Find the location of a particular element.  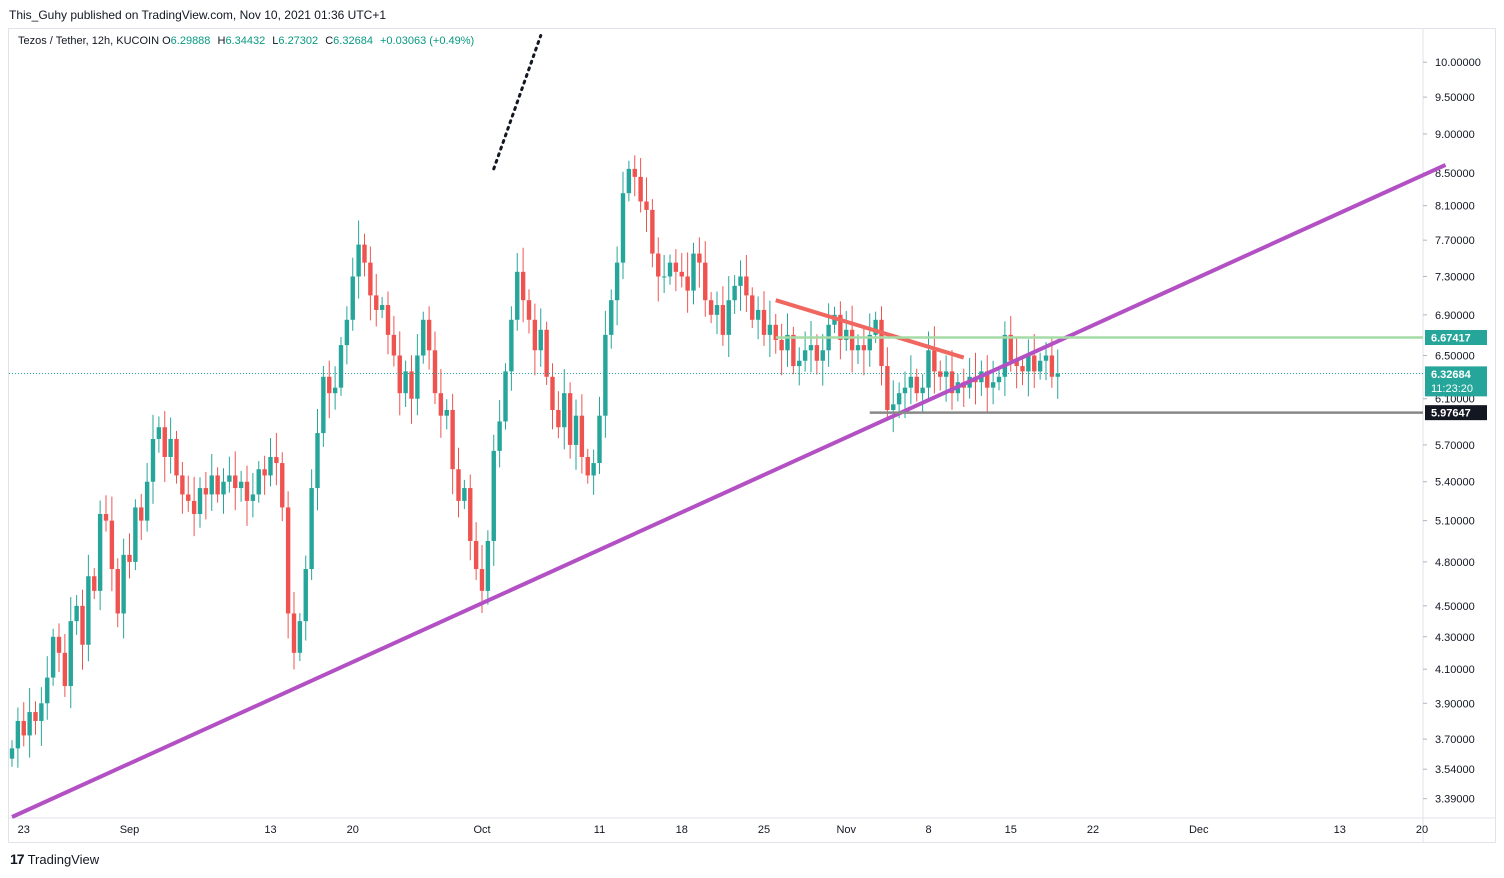

tradingview-logo-icon: 17 is located at coordinates (17, 859).